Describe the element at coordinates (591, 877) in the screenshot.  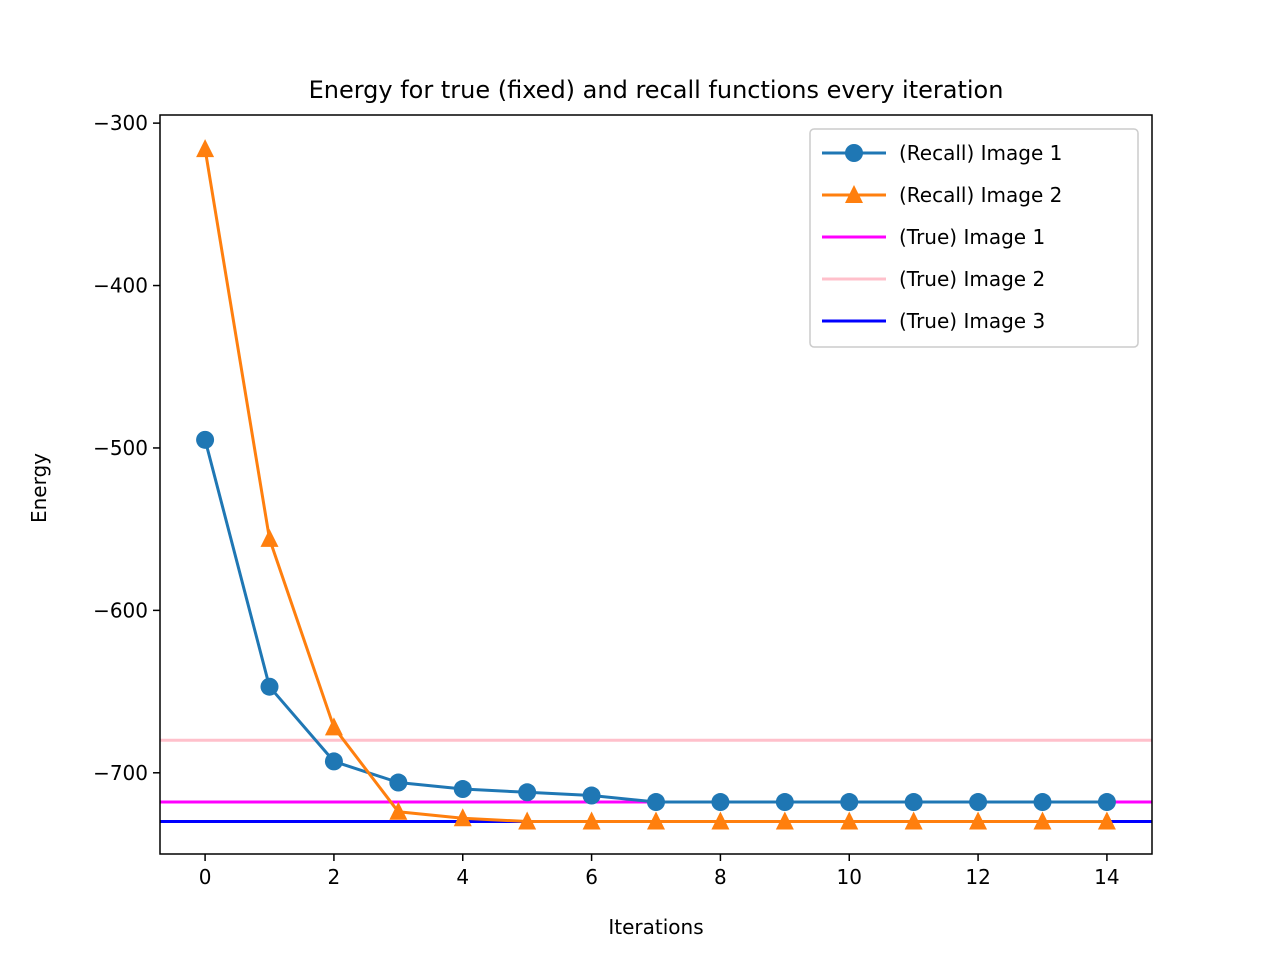
I see `x-tick-label: 6` at that location.